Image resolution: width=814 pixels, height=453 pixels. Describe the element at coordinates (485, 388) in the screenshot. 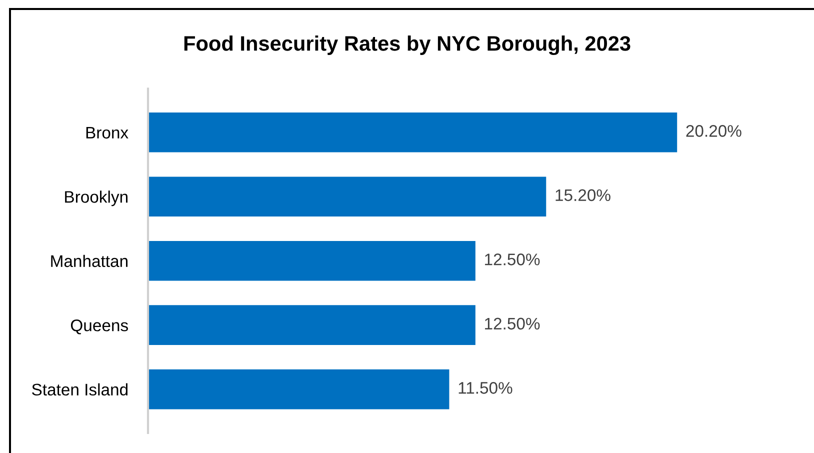

I see `data-label: 11.50%` at that location.